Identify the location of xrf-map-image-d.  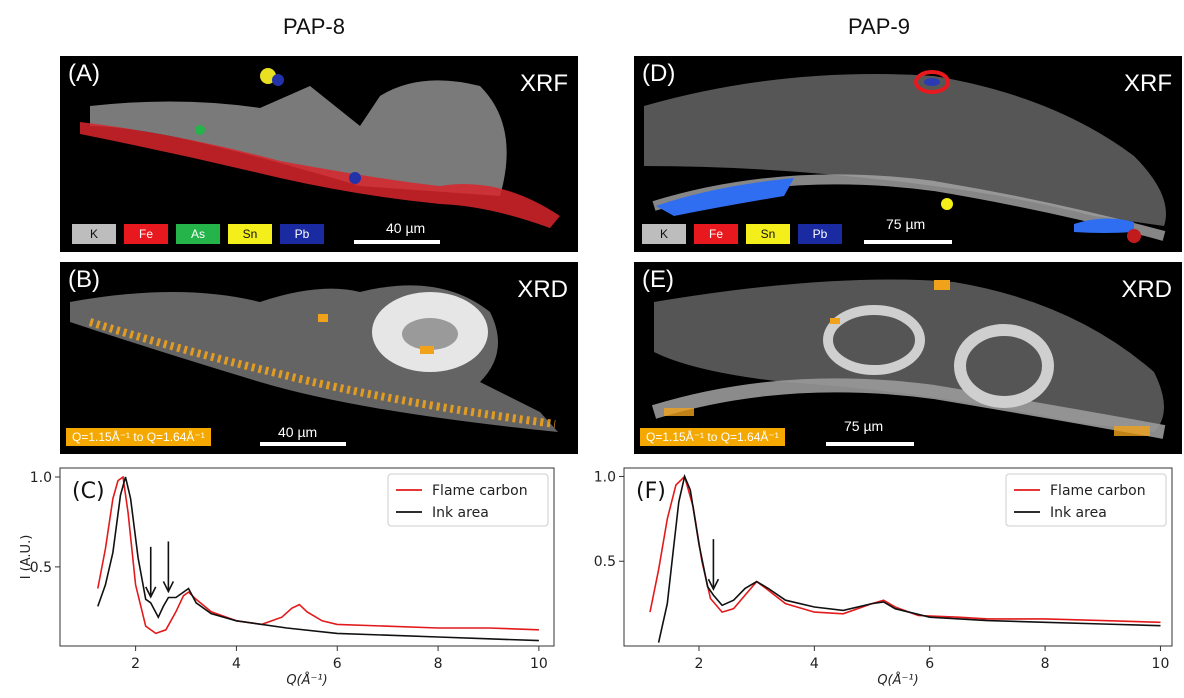
(905, 156).